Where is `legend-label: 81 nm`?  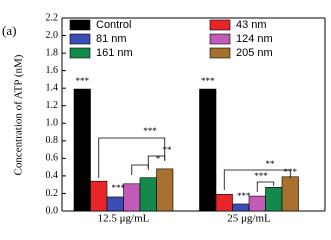 legend-label: 81 nm is located at coordinates (111, 39).